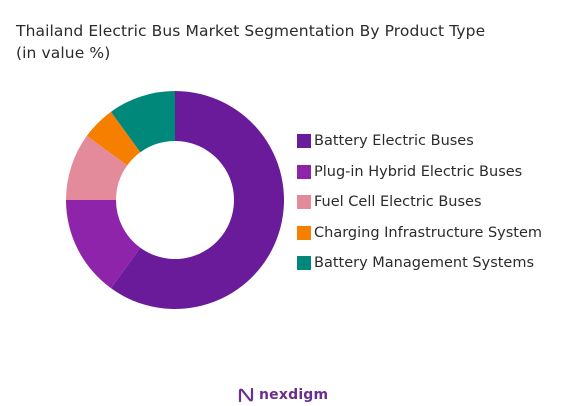  What do you see at coordinates (246, 395) in the screenshot?
I see `nexdigm-logo-icon` at bounding box center [246, 395].